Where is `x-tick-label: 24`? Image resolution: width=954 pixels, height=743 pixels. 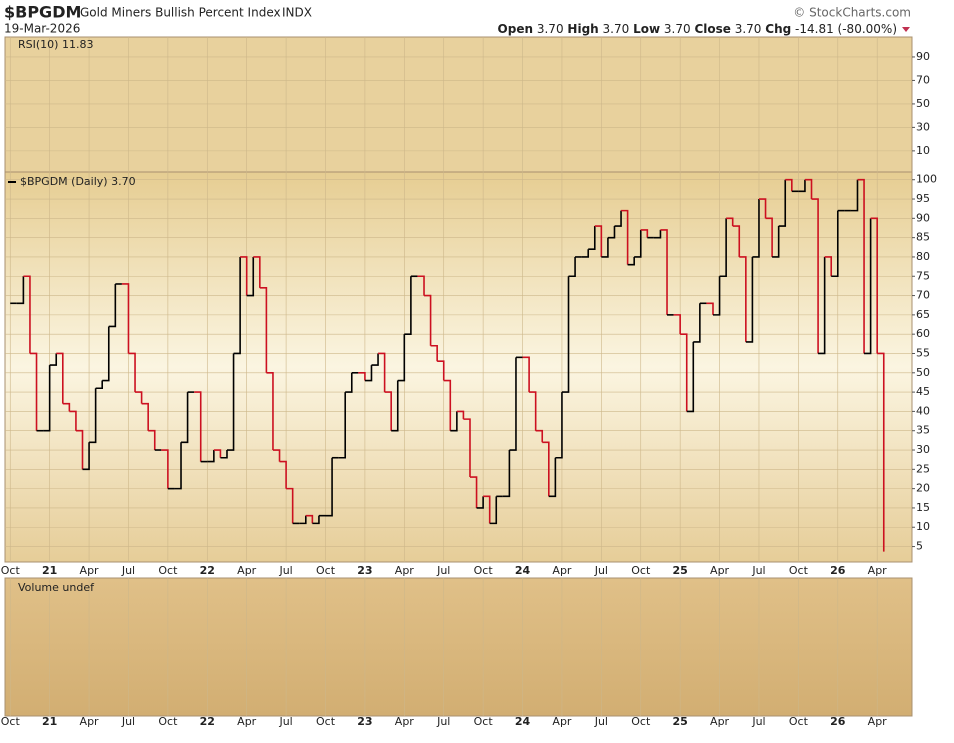
x-tick-label: 24 is located at coordinates (523, 570).